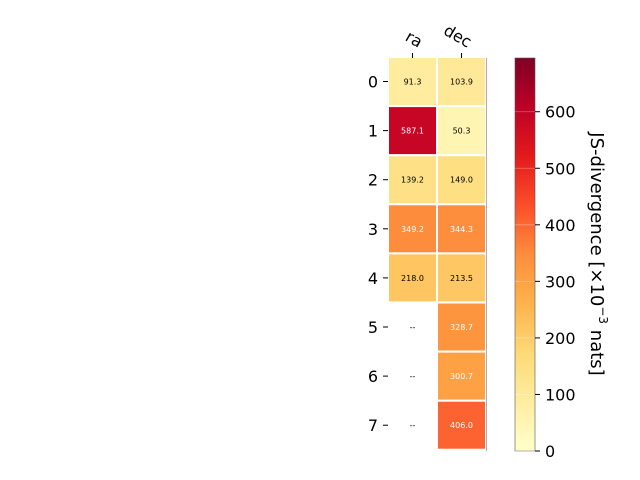 This screenshot has height=480, width=640. Describe the element at coordinates (560, 168) in the screenshot. I see `colorbar-tick-label: 500` at that location.